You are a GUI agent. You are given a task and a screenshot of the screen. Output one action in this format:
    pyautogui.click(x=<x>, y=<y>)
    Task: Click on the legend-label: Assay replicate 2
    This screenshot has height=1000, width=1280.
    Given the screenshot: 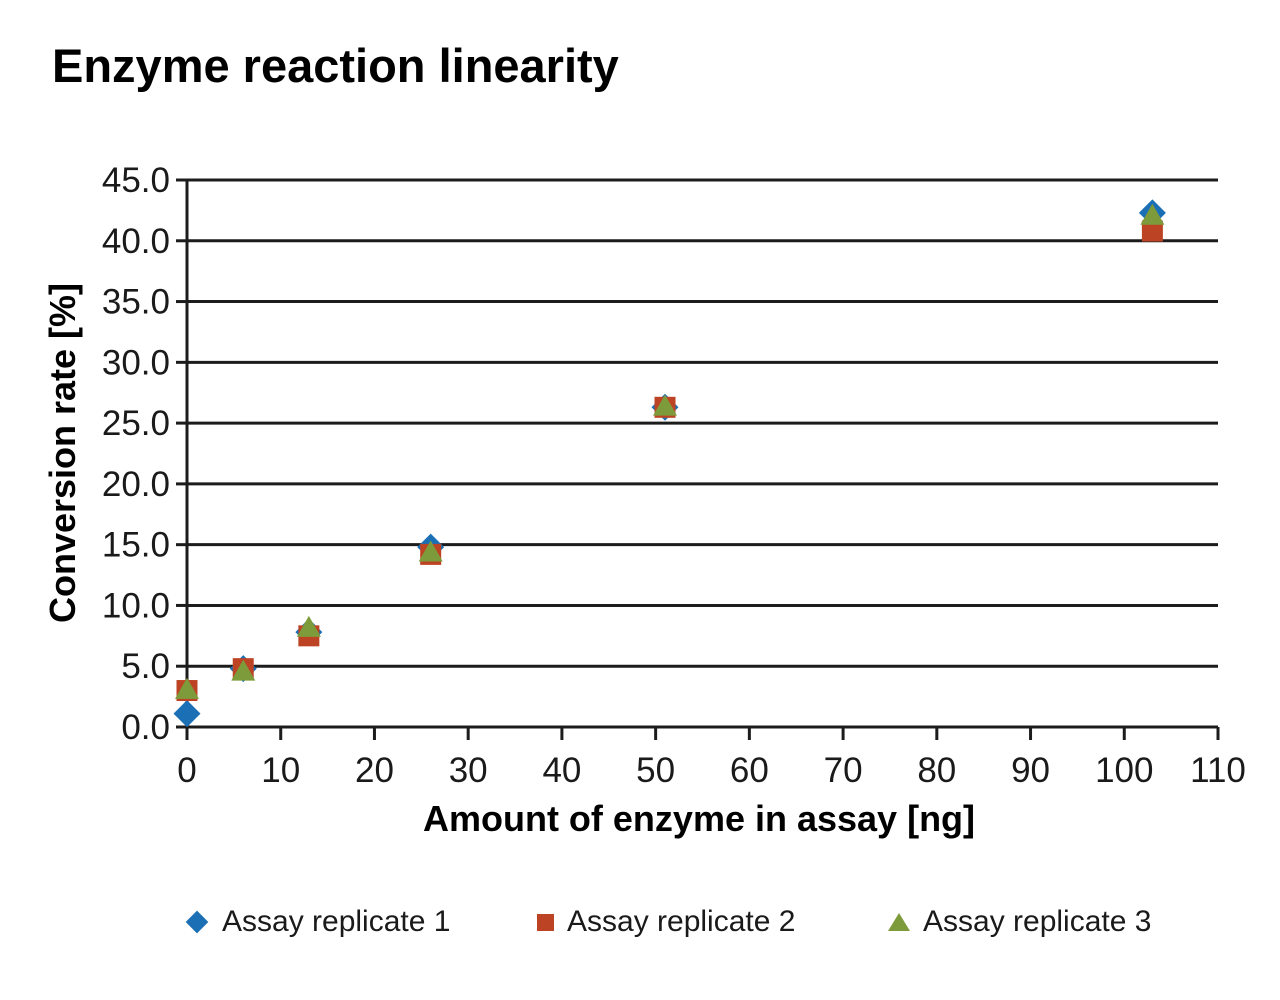 What is the action you would take?
    pyautogui.click(x=681, y=921)
    